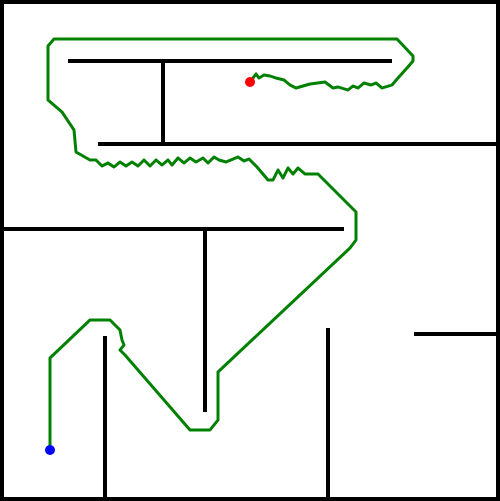  Describe the element at coordinates (50, 450) in the screenshot. I see `start-marker` at that location.